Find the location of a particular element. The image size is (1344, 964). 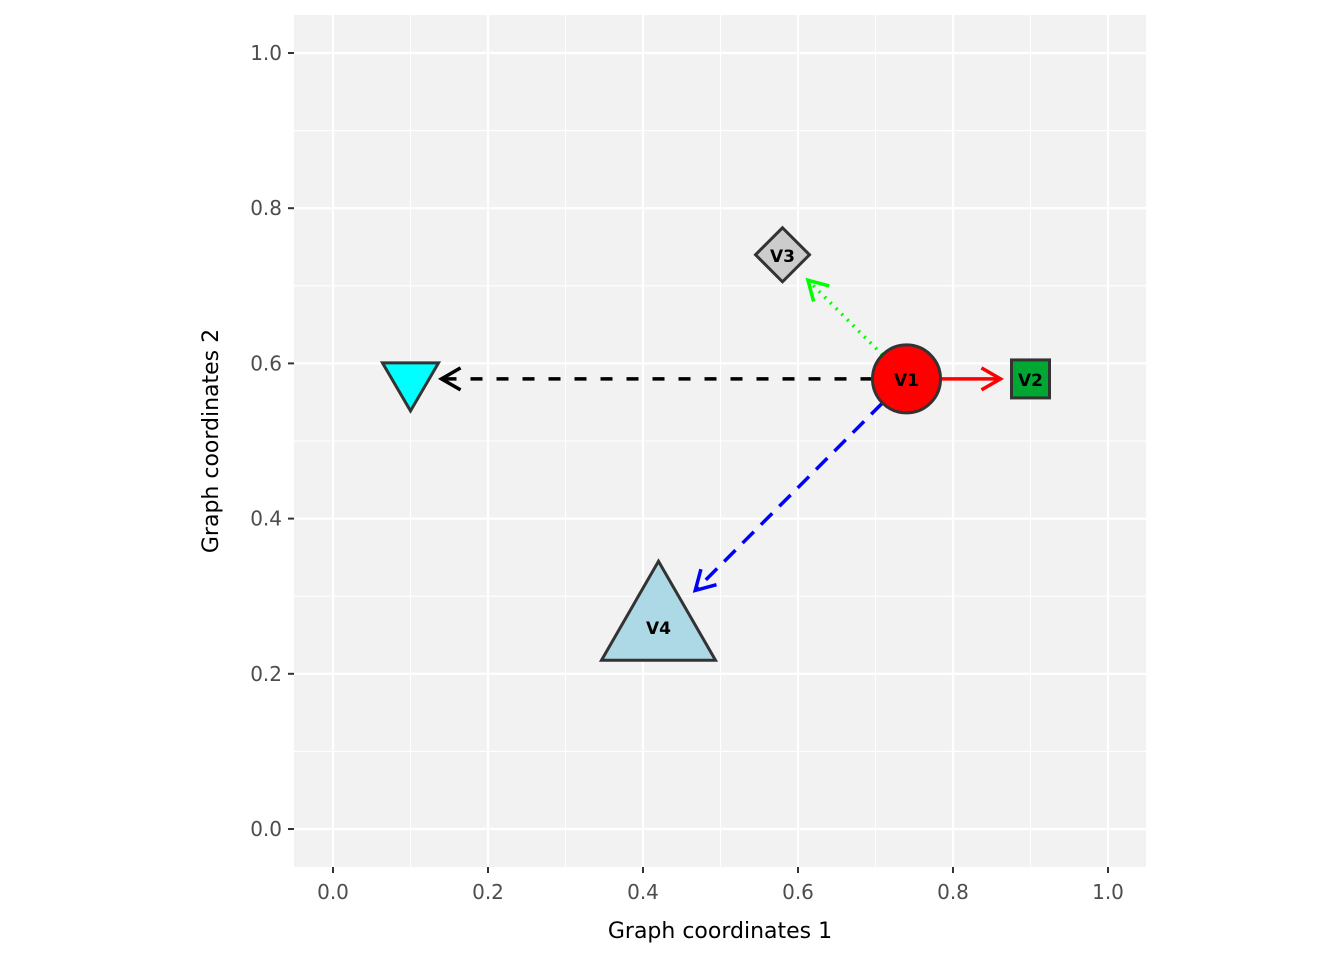

node-label: V2 is located at coordinates (1030, 381).